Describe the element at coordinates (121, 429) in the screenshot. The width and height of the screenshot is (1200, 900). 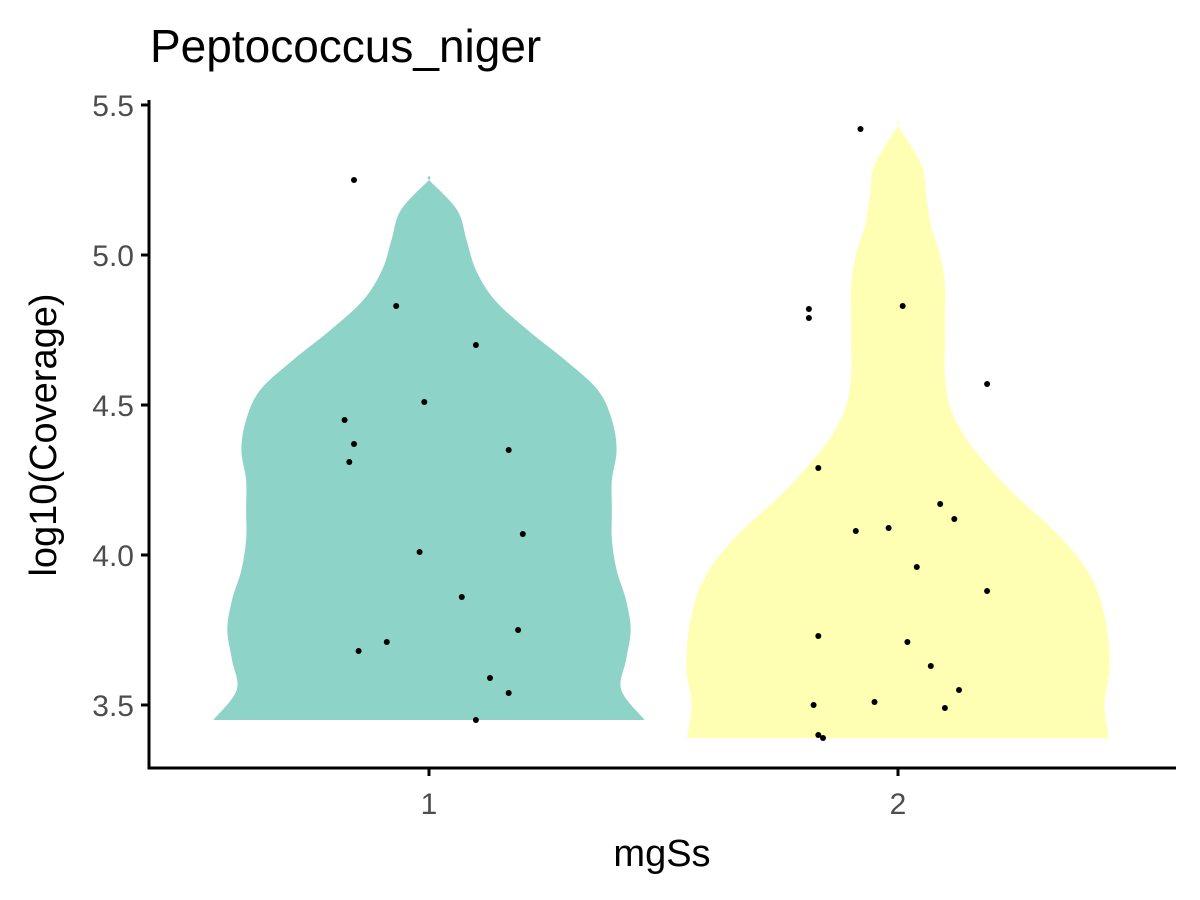
I see `y-axis: 3.5 4.0 4.5 5.0 5.5` at that location.